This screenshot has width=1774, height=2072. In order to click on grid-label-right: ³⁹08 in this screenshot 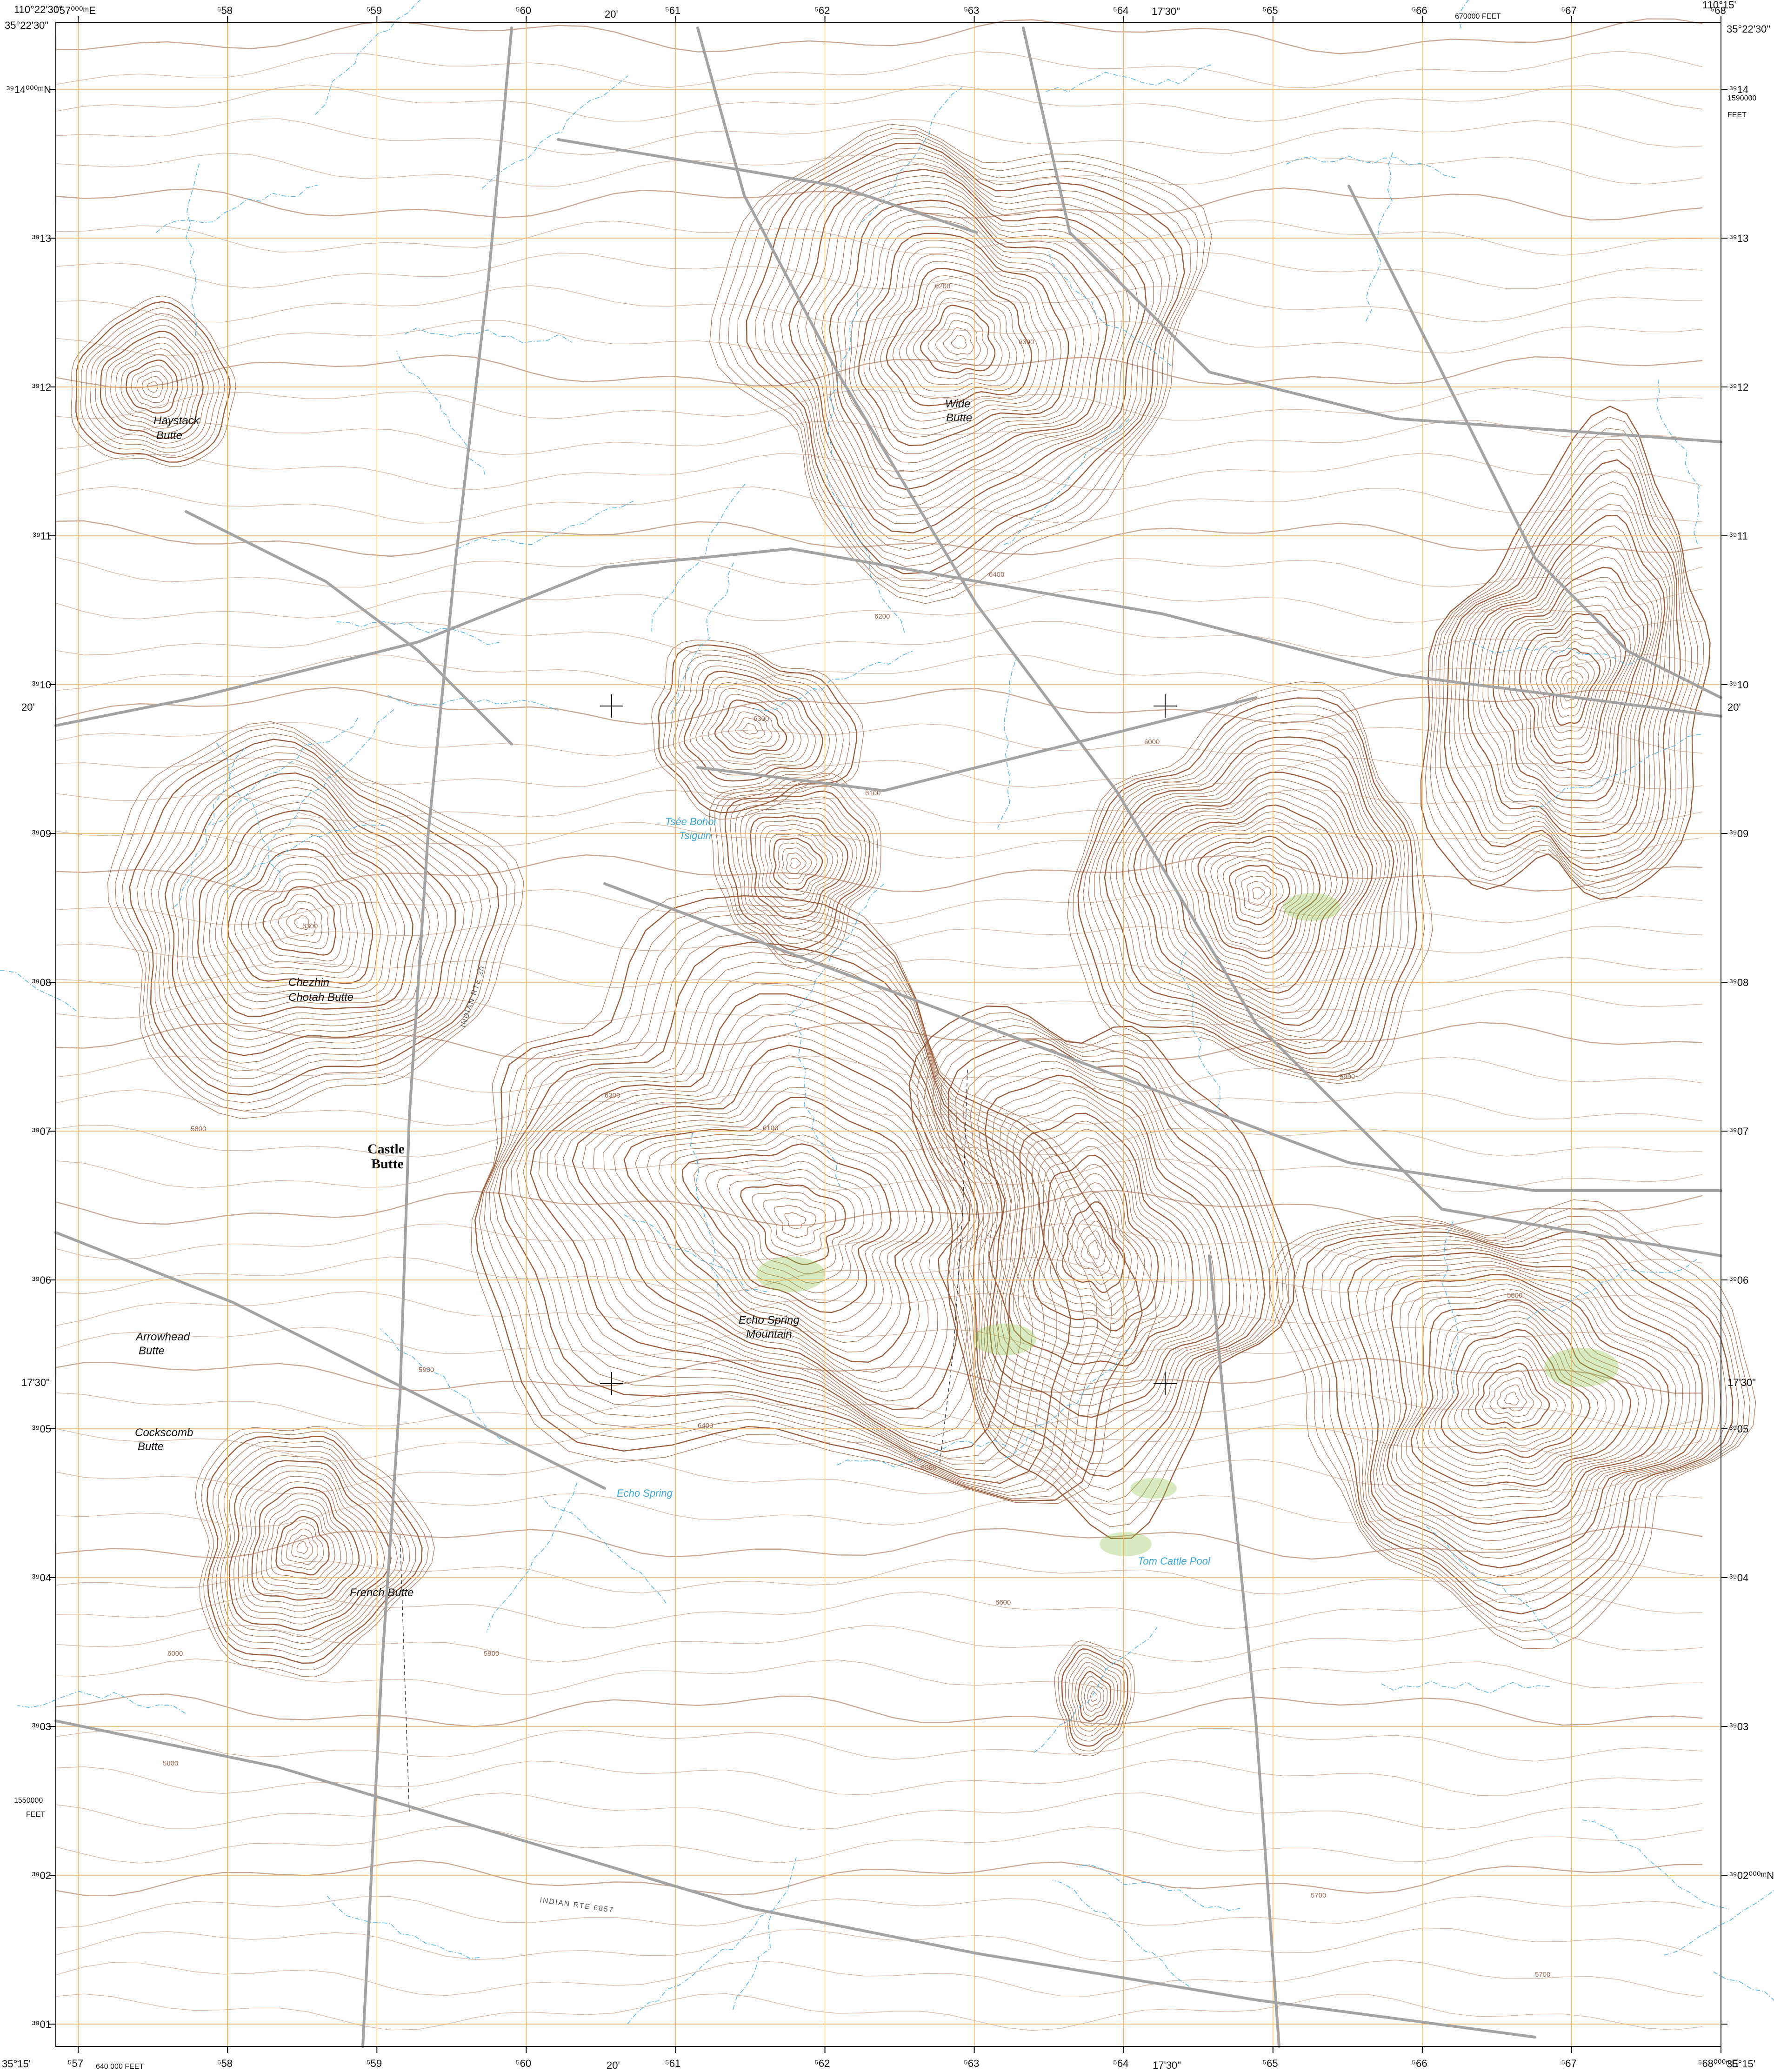, I will do `click(1738, 982)`.